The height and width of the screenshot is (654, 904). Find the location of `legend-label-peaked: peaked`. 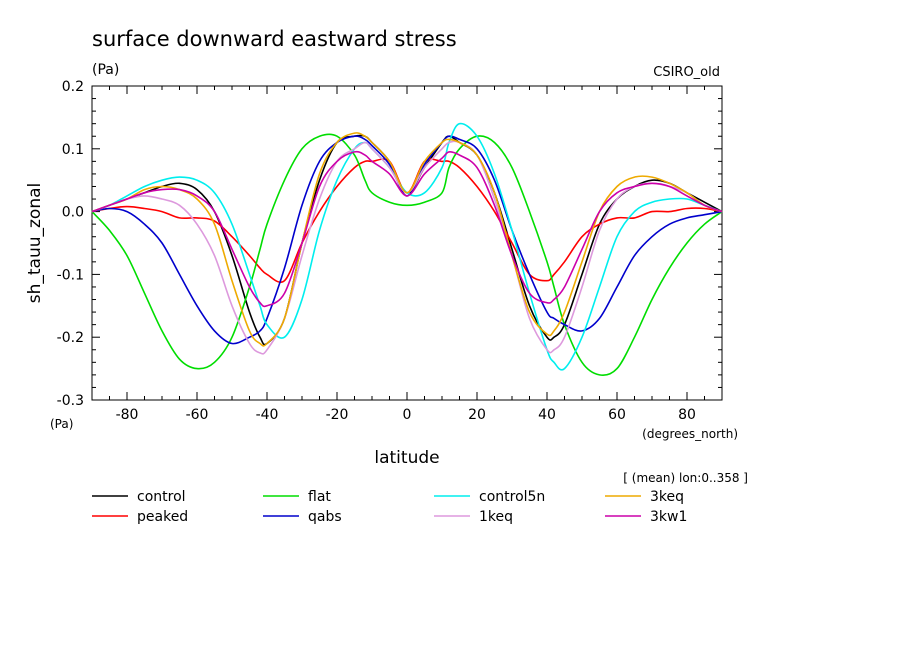

legend-label-peaked: peaked is located at coordinates (162, 517).